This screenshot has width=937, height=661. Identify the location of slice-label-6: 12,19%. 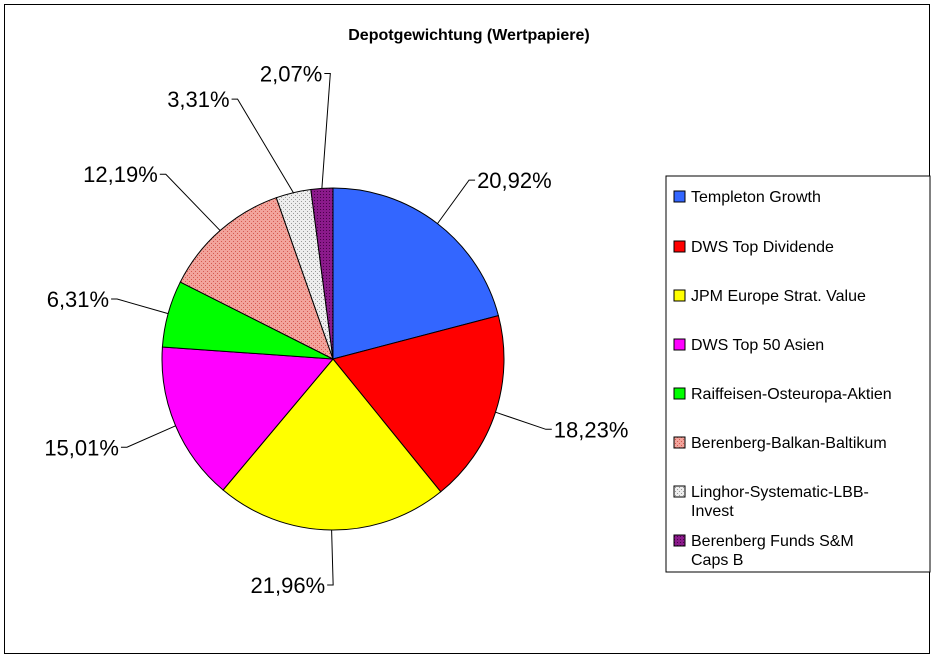
(120, 174).